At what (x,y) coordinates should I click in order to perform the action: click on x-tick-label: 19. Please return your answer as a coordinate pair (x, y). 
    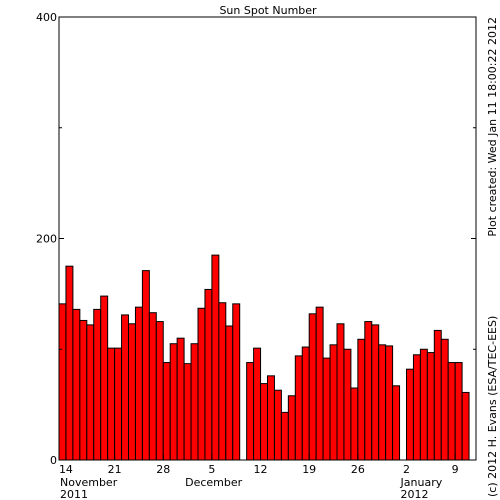
    Looking at the image, I should click on (309, 469).